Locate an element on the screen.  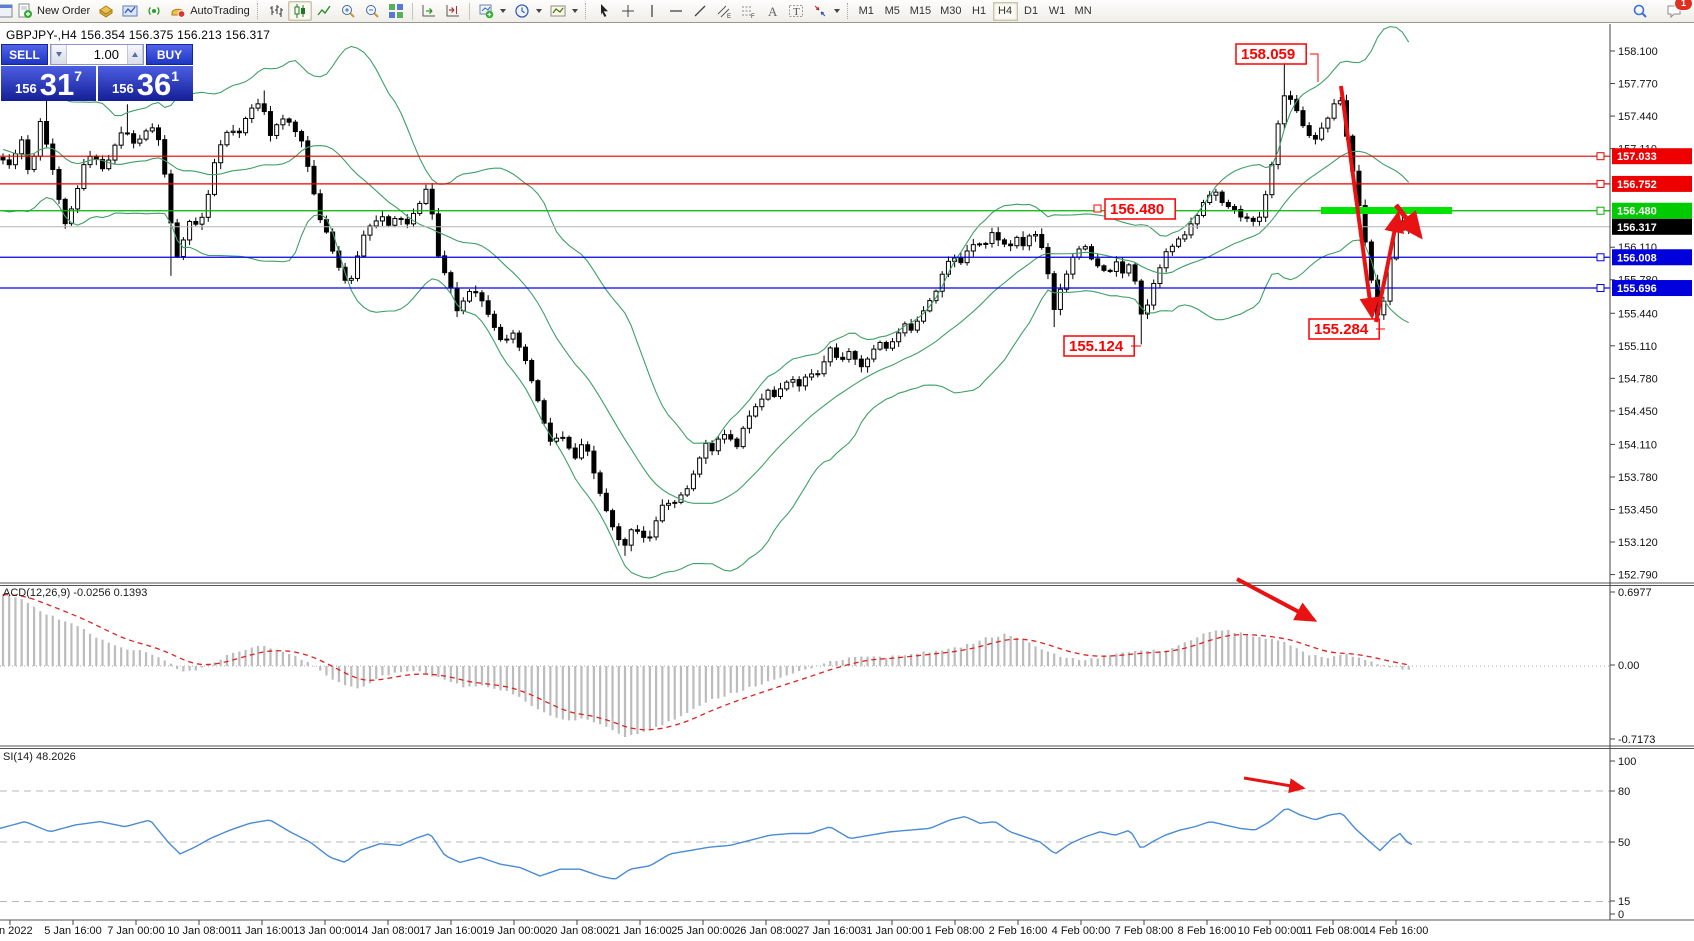
svg-text: 11 Feb 08:00 is located at coordinates (1333, 931).